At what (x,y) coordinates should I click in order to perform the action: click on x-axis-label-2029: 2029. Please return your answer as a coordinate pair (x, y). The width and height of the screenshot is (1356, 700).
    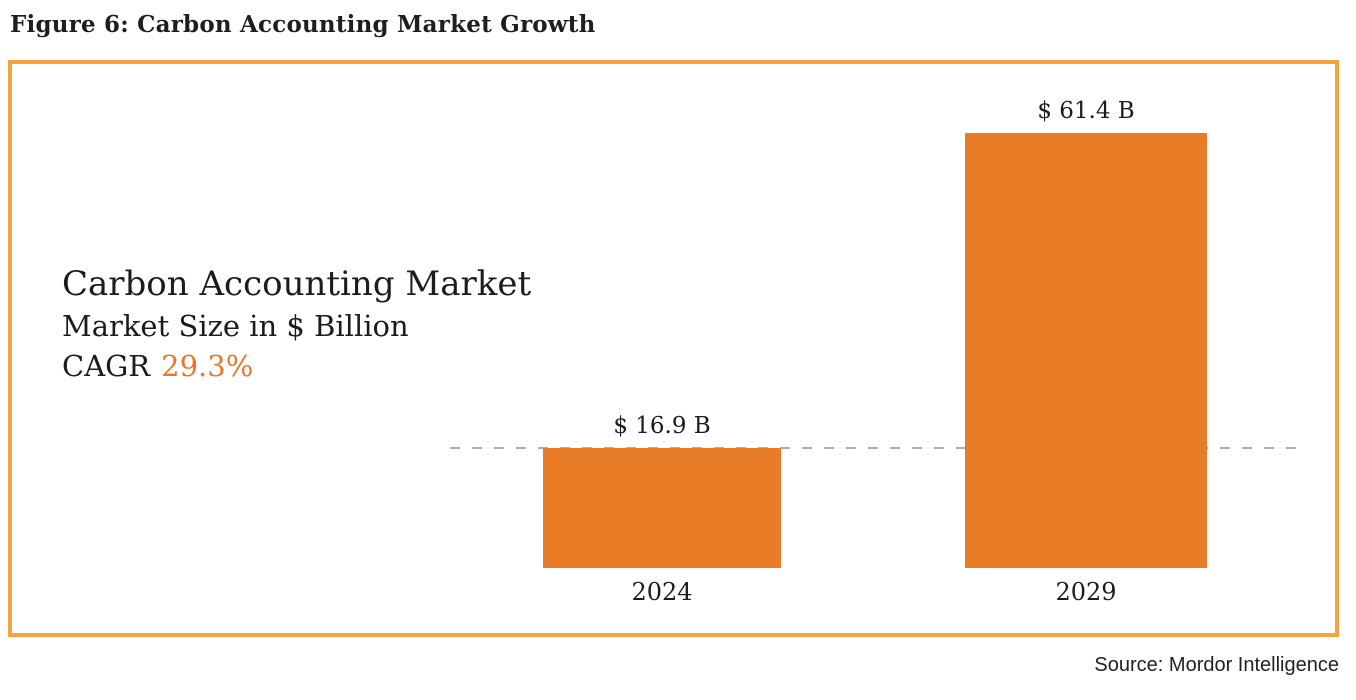
    Looking at the image, I should click on (1086, 592).